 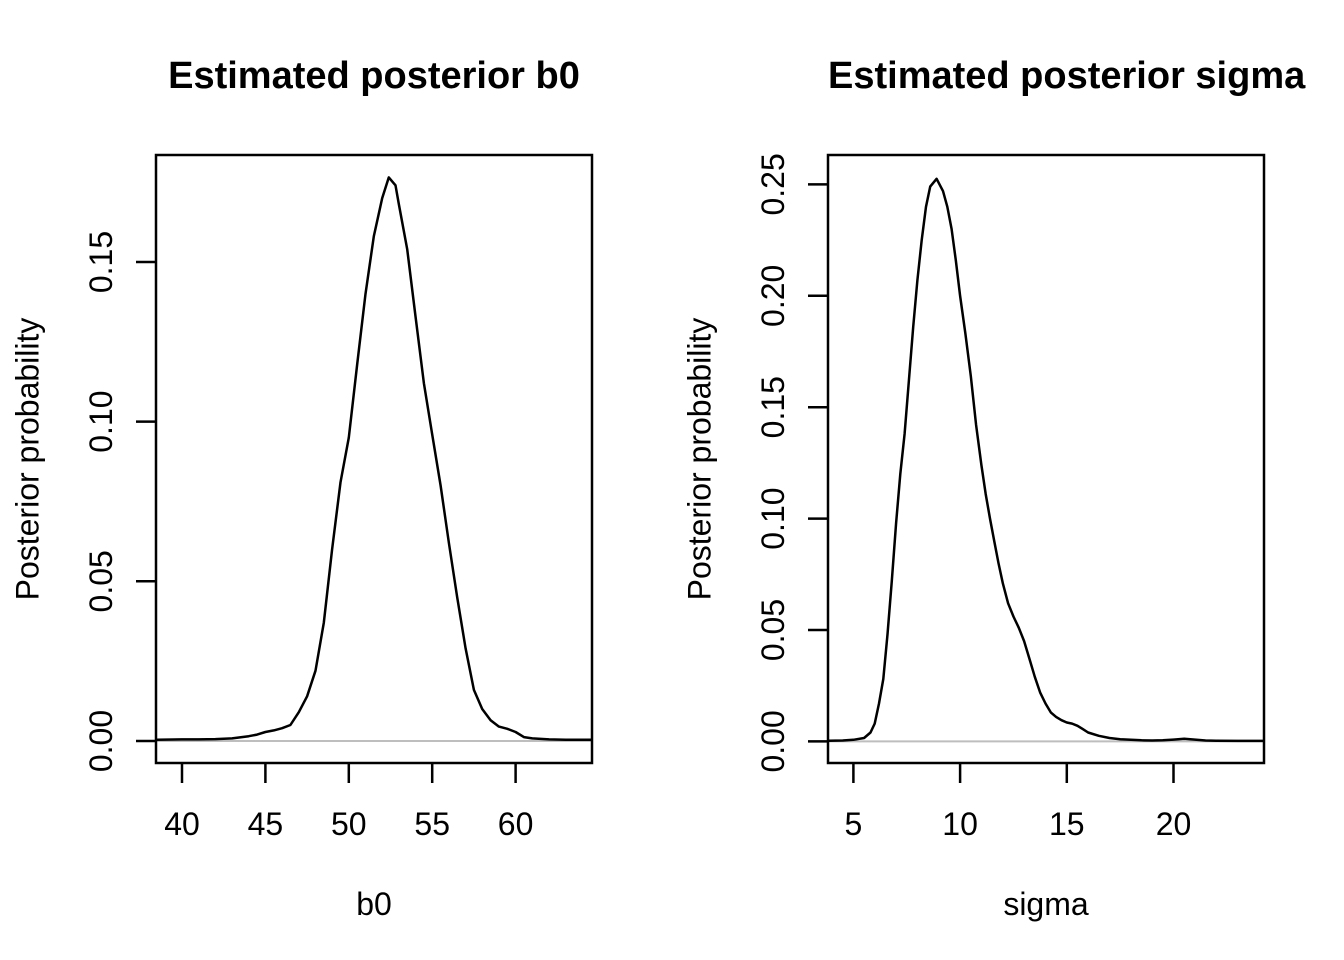 What do you see at coordinates (1046, 904) in the screenshot?
I see `x-axis-label-sigma: sigma` at bounding box center [1046, 904].